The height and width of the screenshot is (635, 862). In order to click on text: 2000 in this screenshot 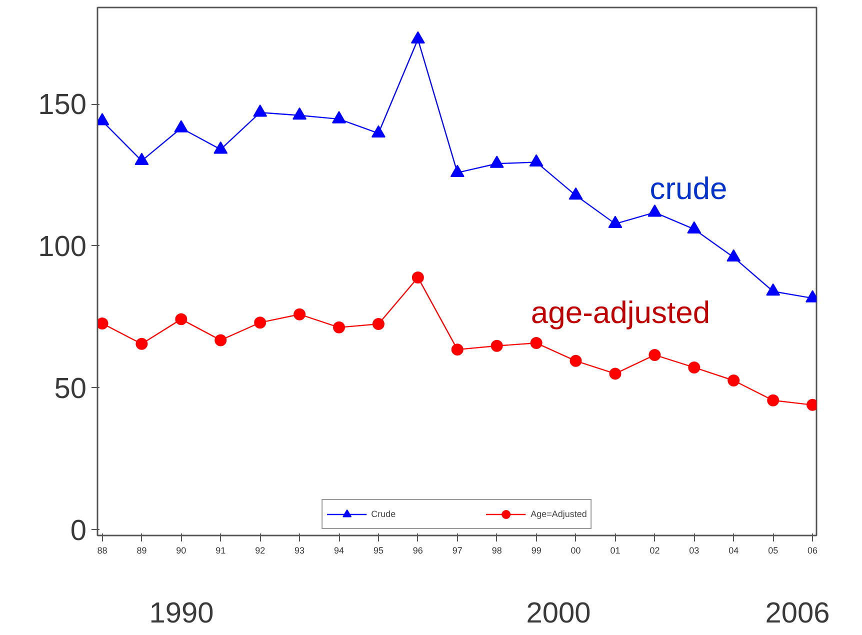, I will do `click(558, 614)`.